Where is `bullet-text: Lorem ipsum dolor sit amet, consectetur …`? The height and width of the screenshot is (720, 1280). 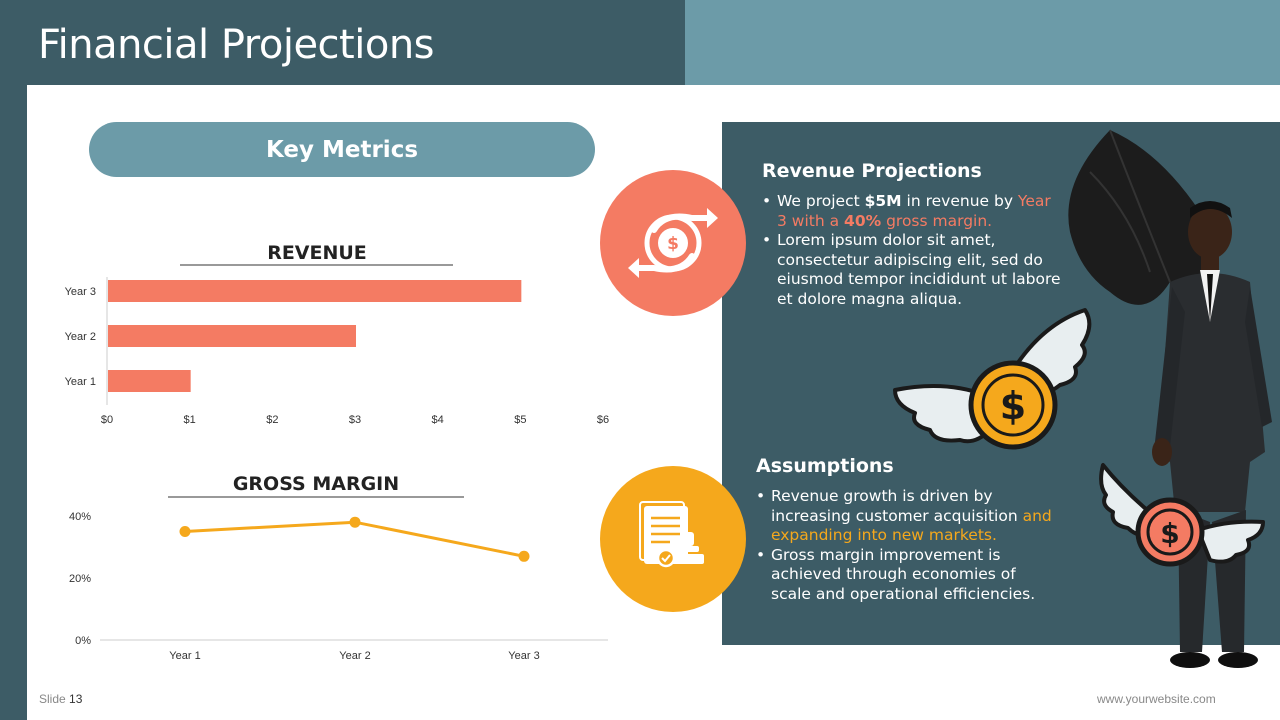 bullet-text: Lorem ipsum dolor sit amet, consectetur … is located at coordinates (919, 269).